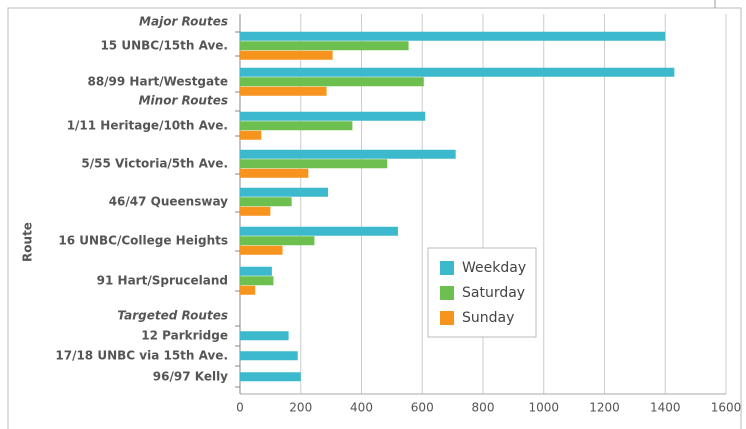 This screenshot has width=746, height=429. Describe the element at coordinates (172, 316) in the screenshot. I see `group-label: Targeted Routes` at that location.